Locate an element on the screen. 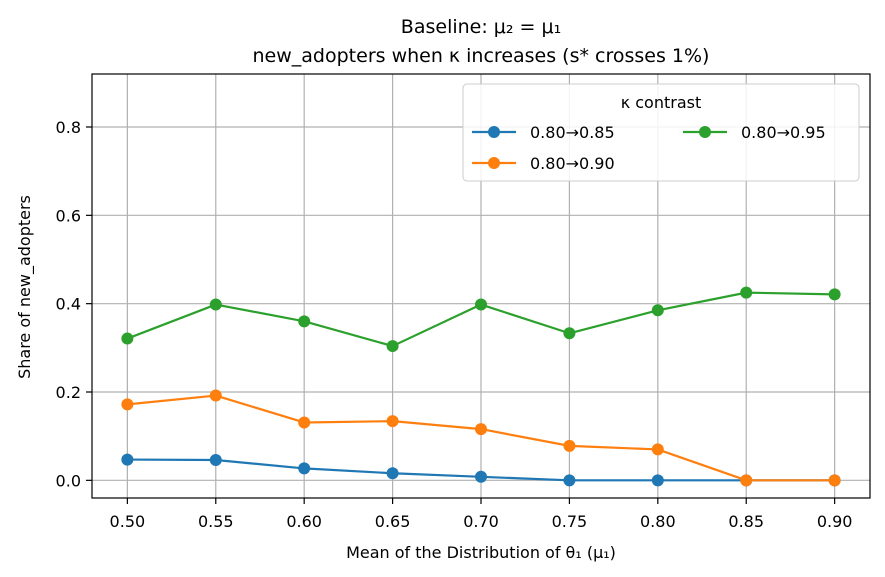 The image size is (885, 577). legend: κ contrast 0.80→0.85 0.80→0.90 0.80→0.95 is located at coordinates (661, 132).